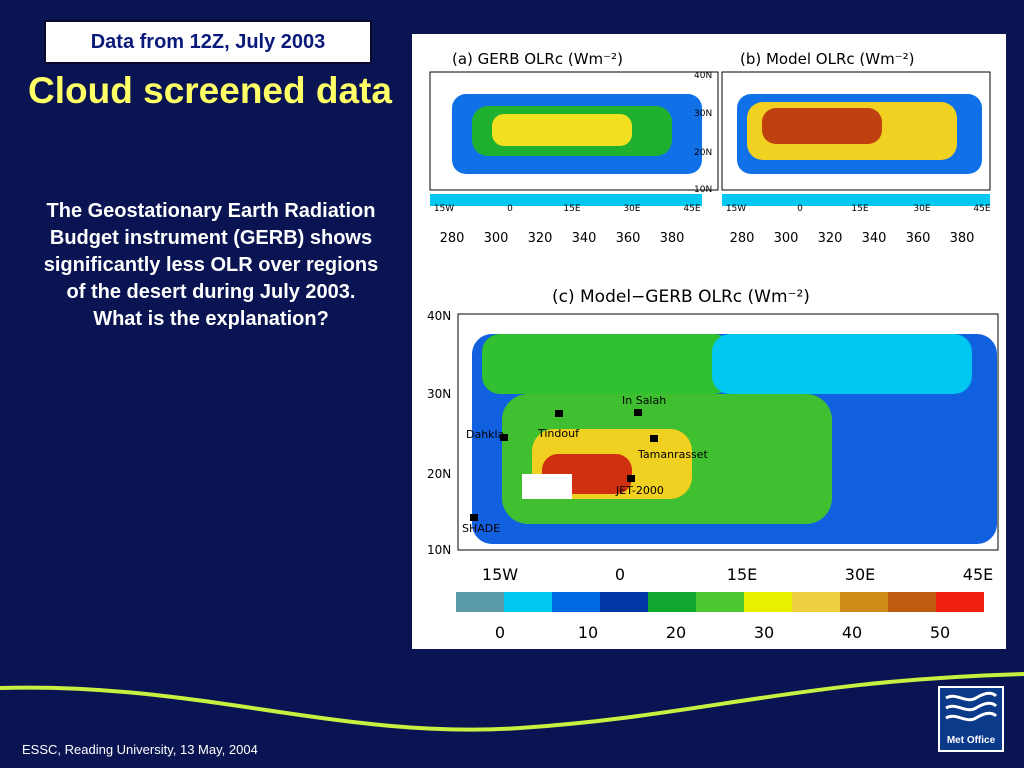 Image resolution: width=1024 pixels, height=768 pixels. I want to click on panel-c-lat-labels: 40N 30N 20N 10N, so click(439, 433).